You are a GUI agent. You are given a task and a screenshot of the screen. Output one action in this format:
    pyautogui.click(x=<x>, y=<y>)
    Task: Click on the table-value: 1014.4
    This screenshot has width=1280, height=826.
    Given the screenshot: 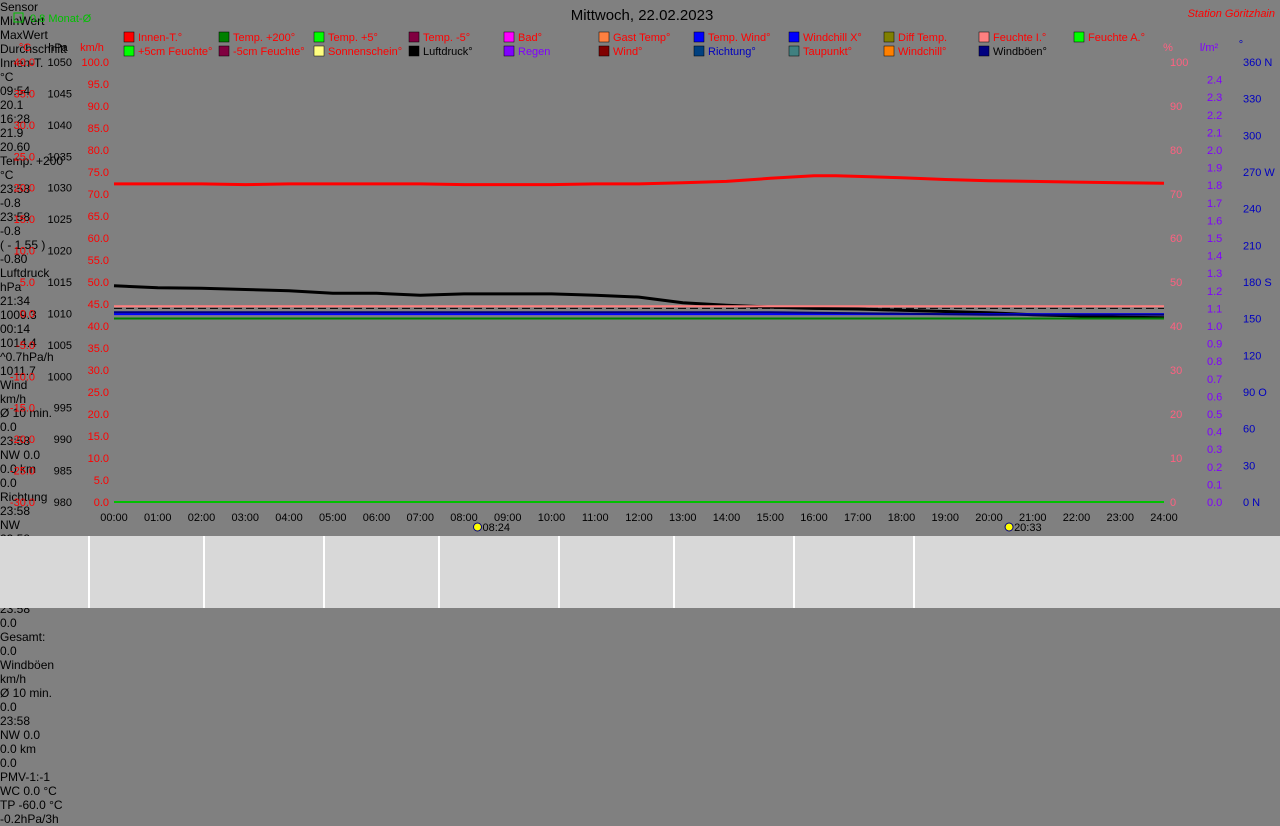 What is the action you would take?
    pyautogui.click(x=18, y=343)
    